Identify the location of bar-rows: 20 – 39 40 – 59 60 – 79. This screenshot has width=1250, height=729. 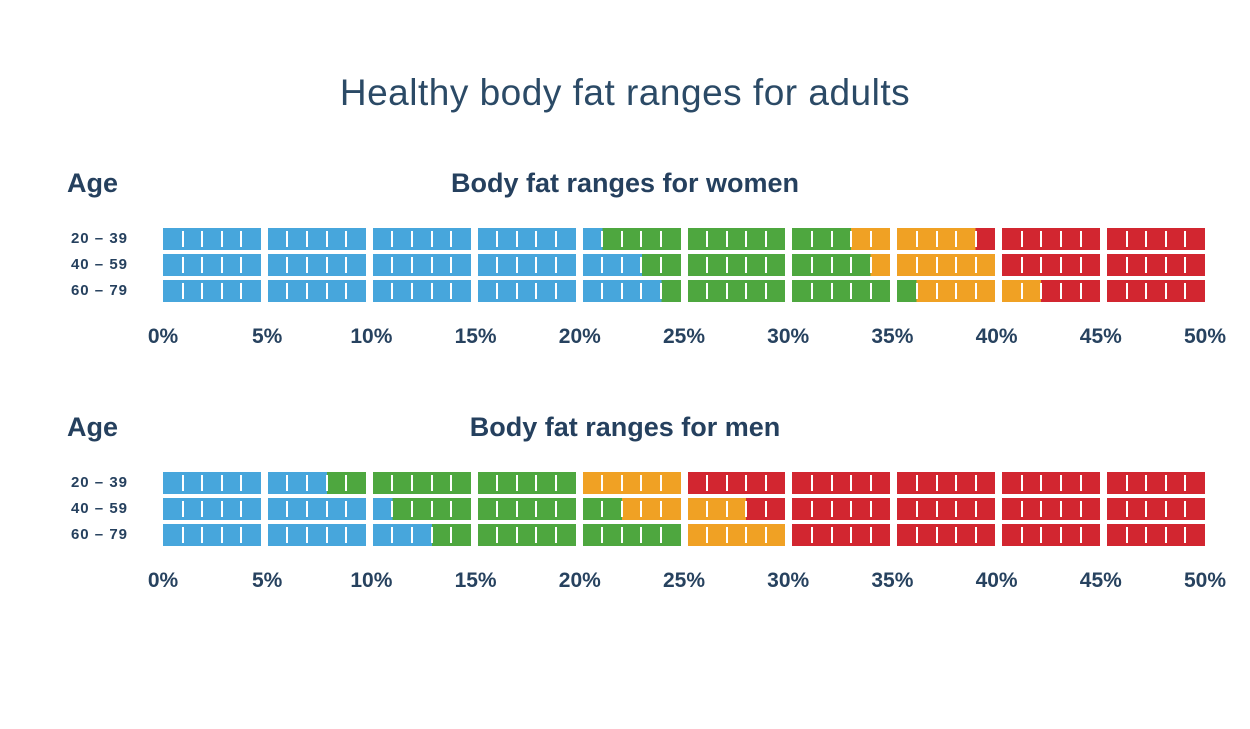
(638, 511).